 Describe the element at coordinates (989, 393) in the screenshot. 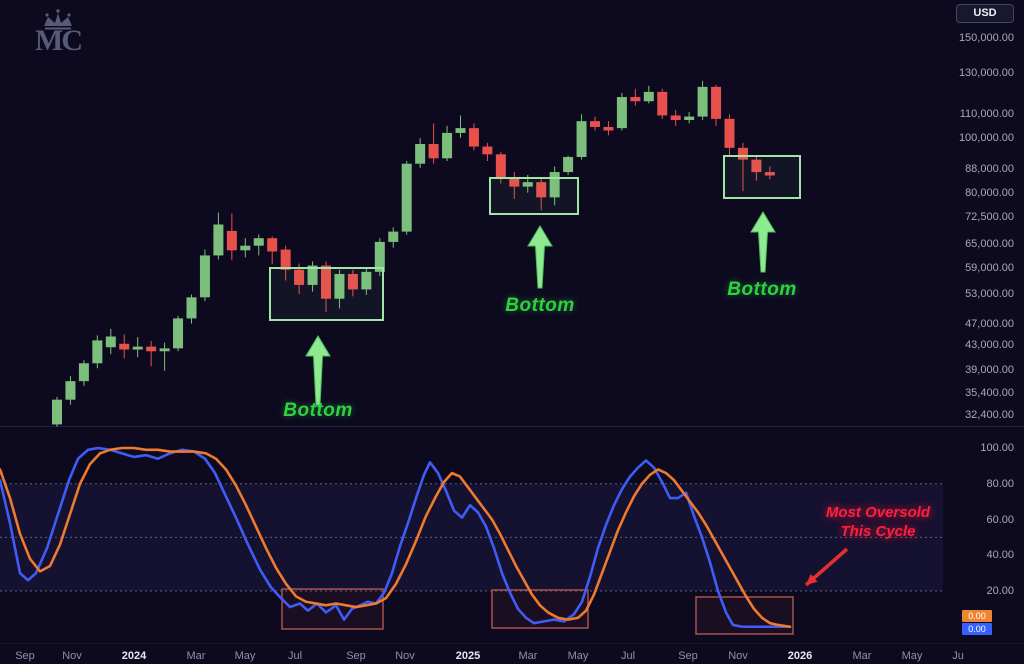

I see `price-axis-label: 35,400.00` at that location.